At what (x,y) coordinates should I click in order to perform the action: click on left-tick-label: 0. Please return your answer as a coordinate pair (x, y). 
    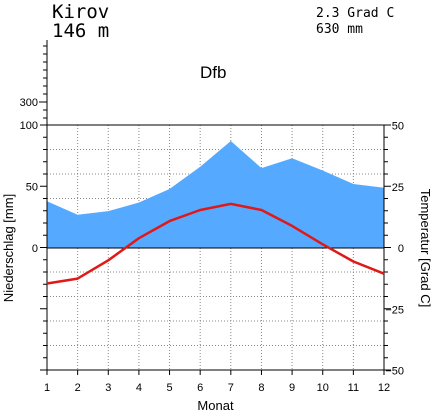
    Looking at the image, I should click on (35, 249).